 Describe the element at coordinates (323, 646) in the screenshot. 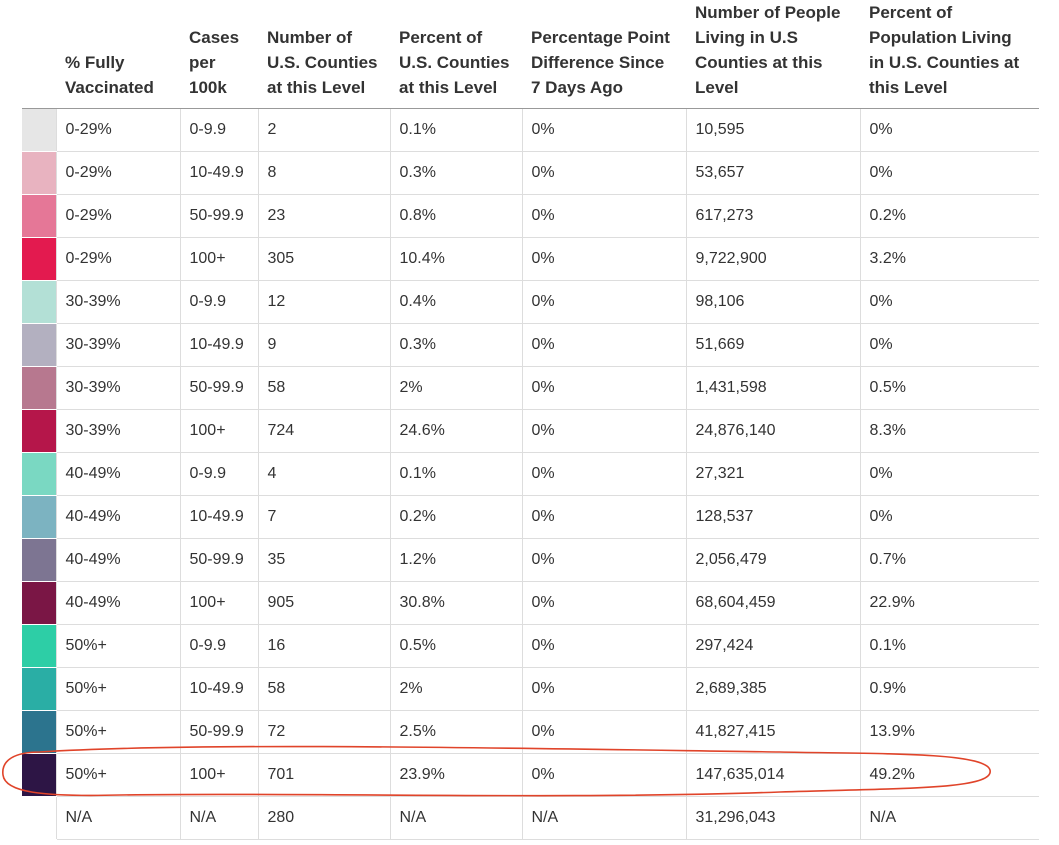

I see `table-cell: 16` at that location.